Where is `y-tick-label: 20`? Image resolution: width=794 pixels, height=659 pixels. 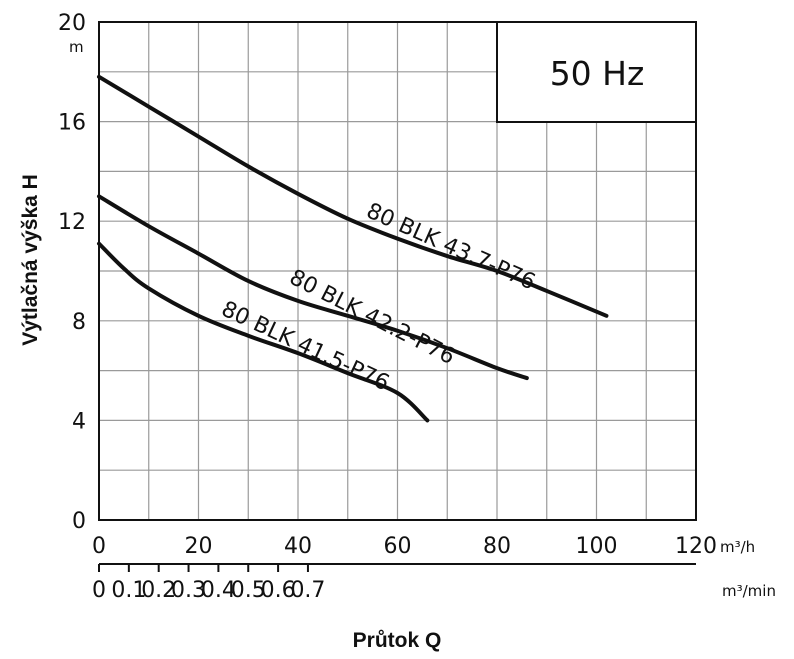
y-tick-label: 20 is located at coordinates (72, 23).